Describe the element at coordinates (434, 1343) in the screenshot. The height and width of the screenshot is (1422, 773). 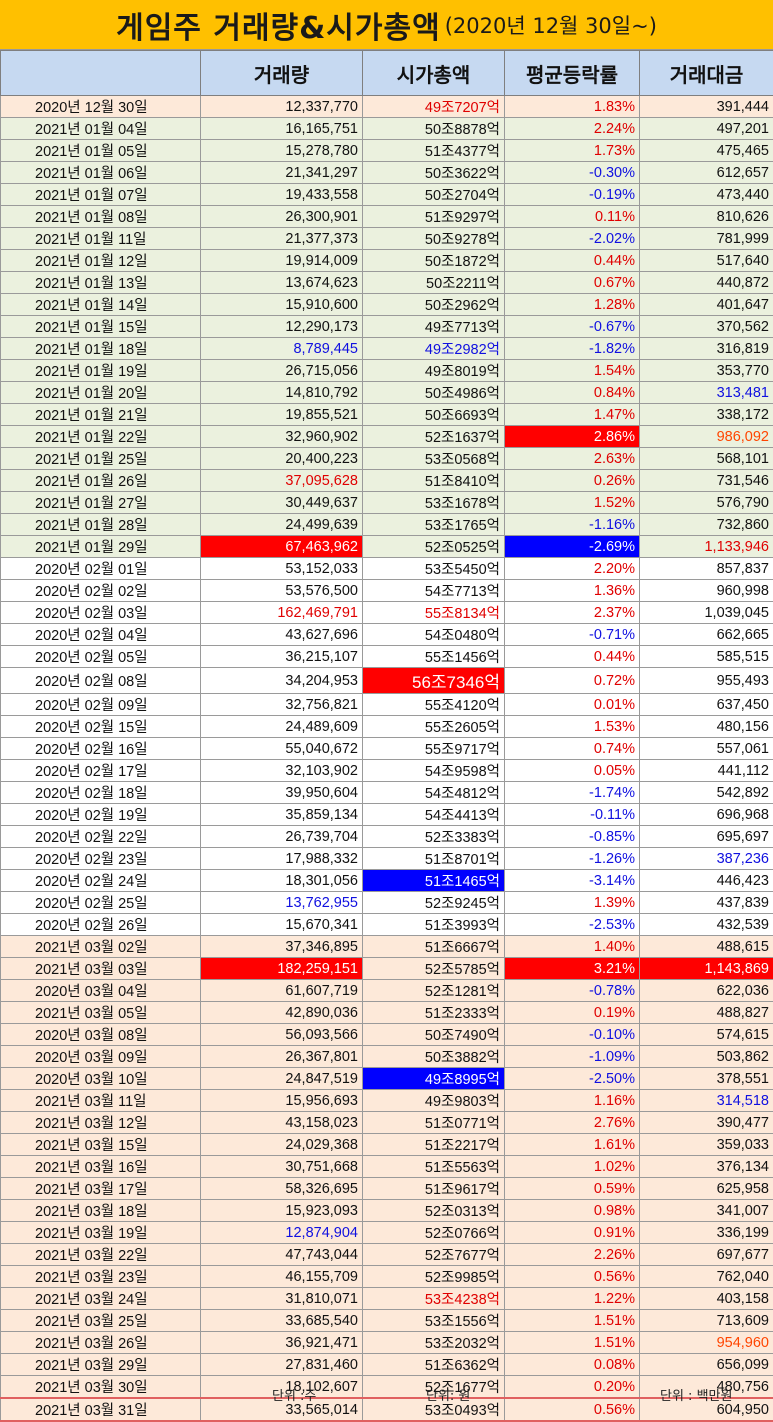
I see `cell-market-cap: 53조2032억` at that location.